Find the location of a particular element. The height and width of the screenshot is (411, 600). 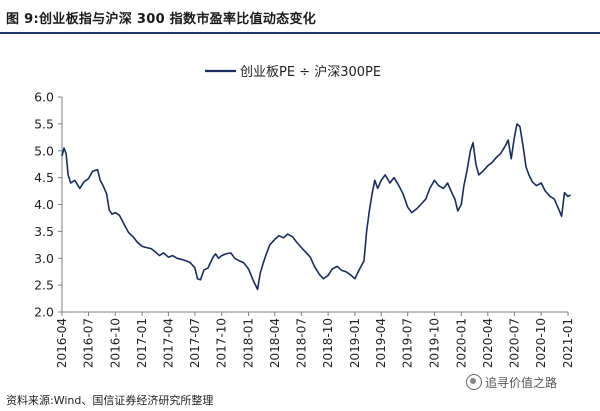

y-tick-label: 3.5 is located at coordinates (44, 231).